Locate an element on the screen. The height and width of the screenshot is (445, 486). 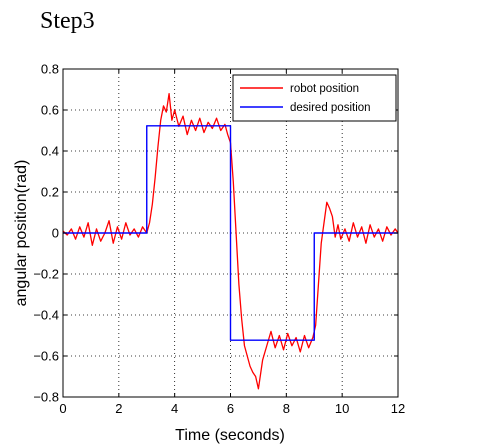
x-tick-label: 4 is located at coordinates (174, 408).